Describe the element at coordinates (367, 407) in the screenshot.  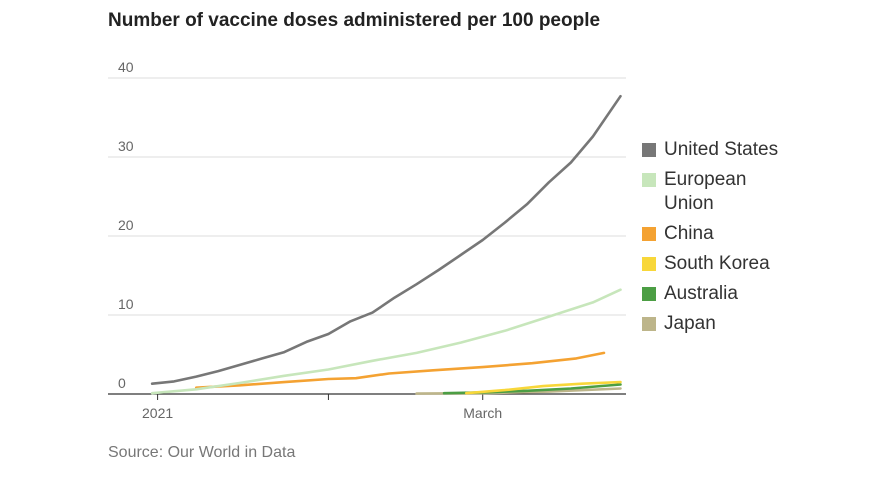
I see `x-axis: 2021 March` at that location.